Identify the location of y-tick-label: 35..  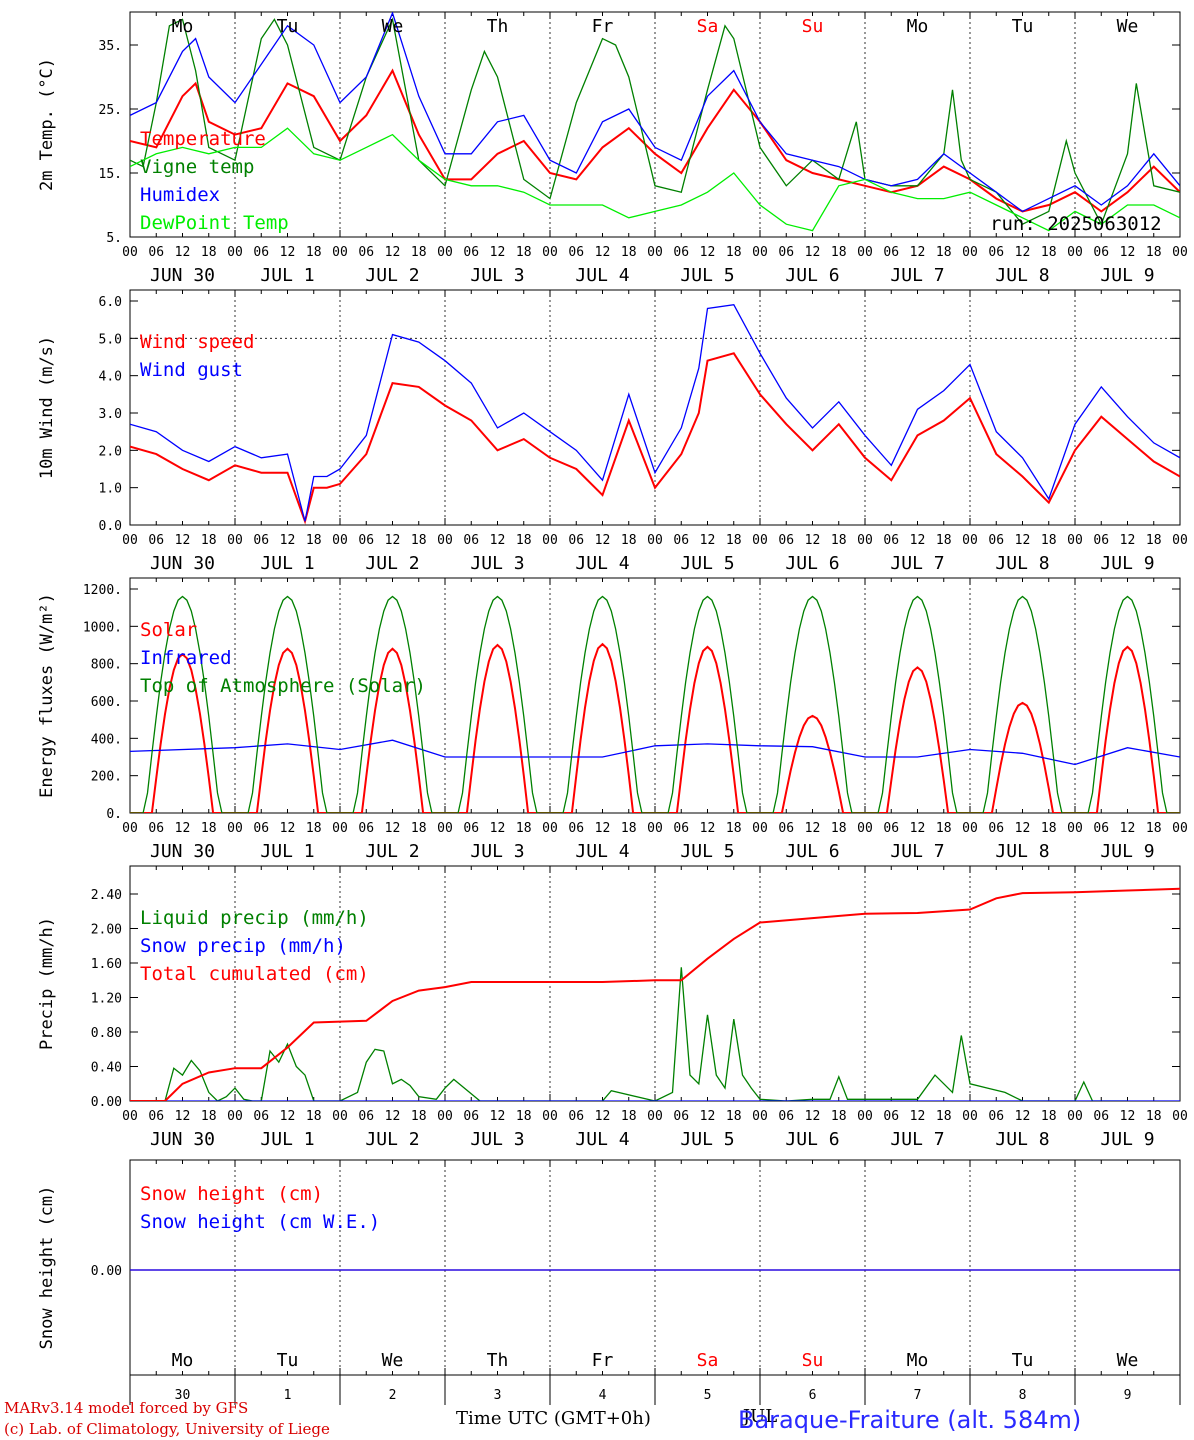
(110, 46).